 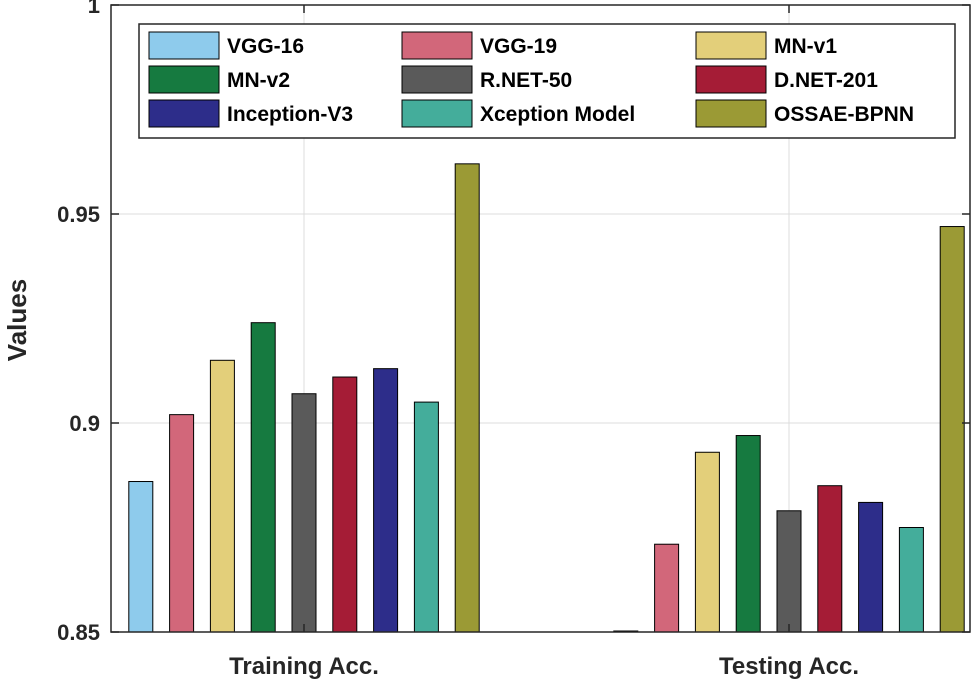 What do you see at coordinates (222, 496) in the screenshot?
I see `bar-mn-v1-training` at bounding box center [222, 496].